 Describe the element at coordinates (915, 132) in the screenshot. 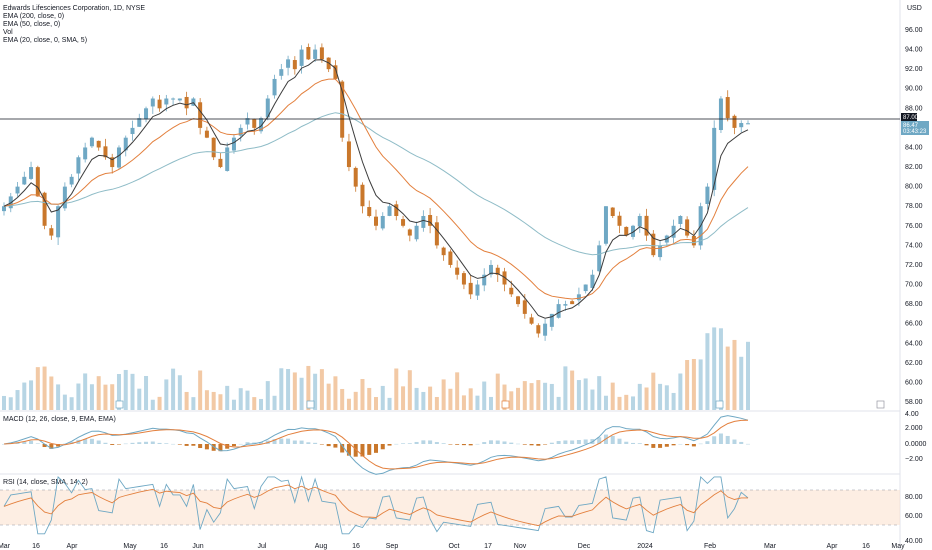

I see `countdown-text: 03:43:23` at that location.